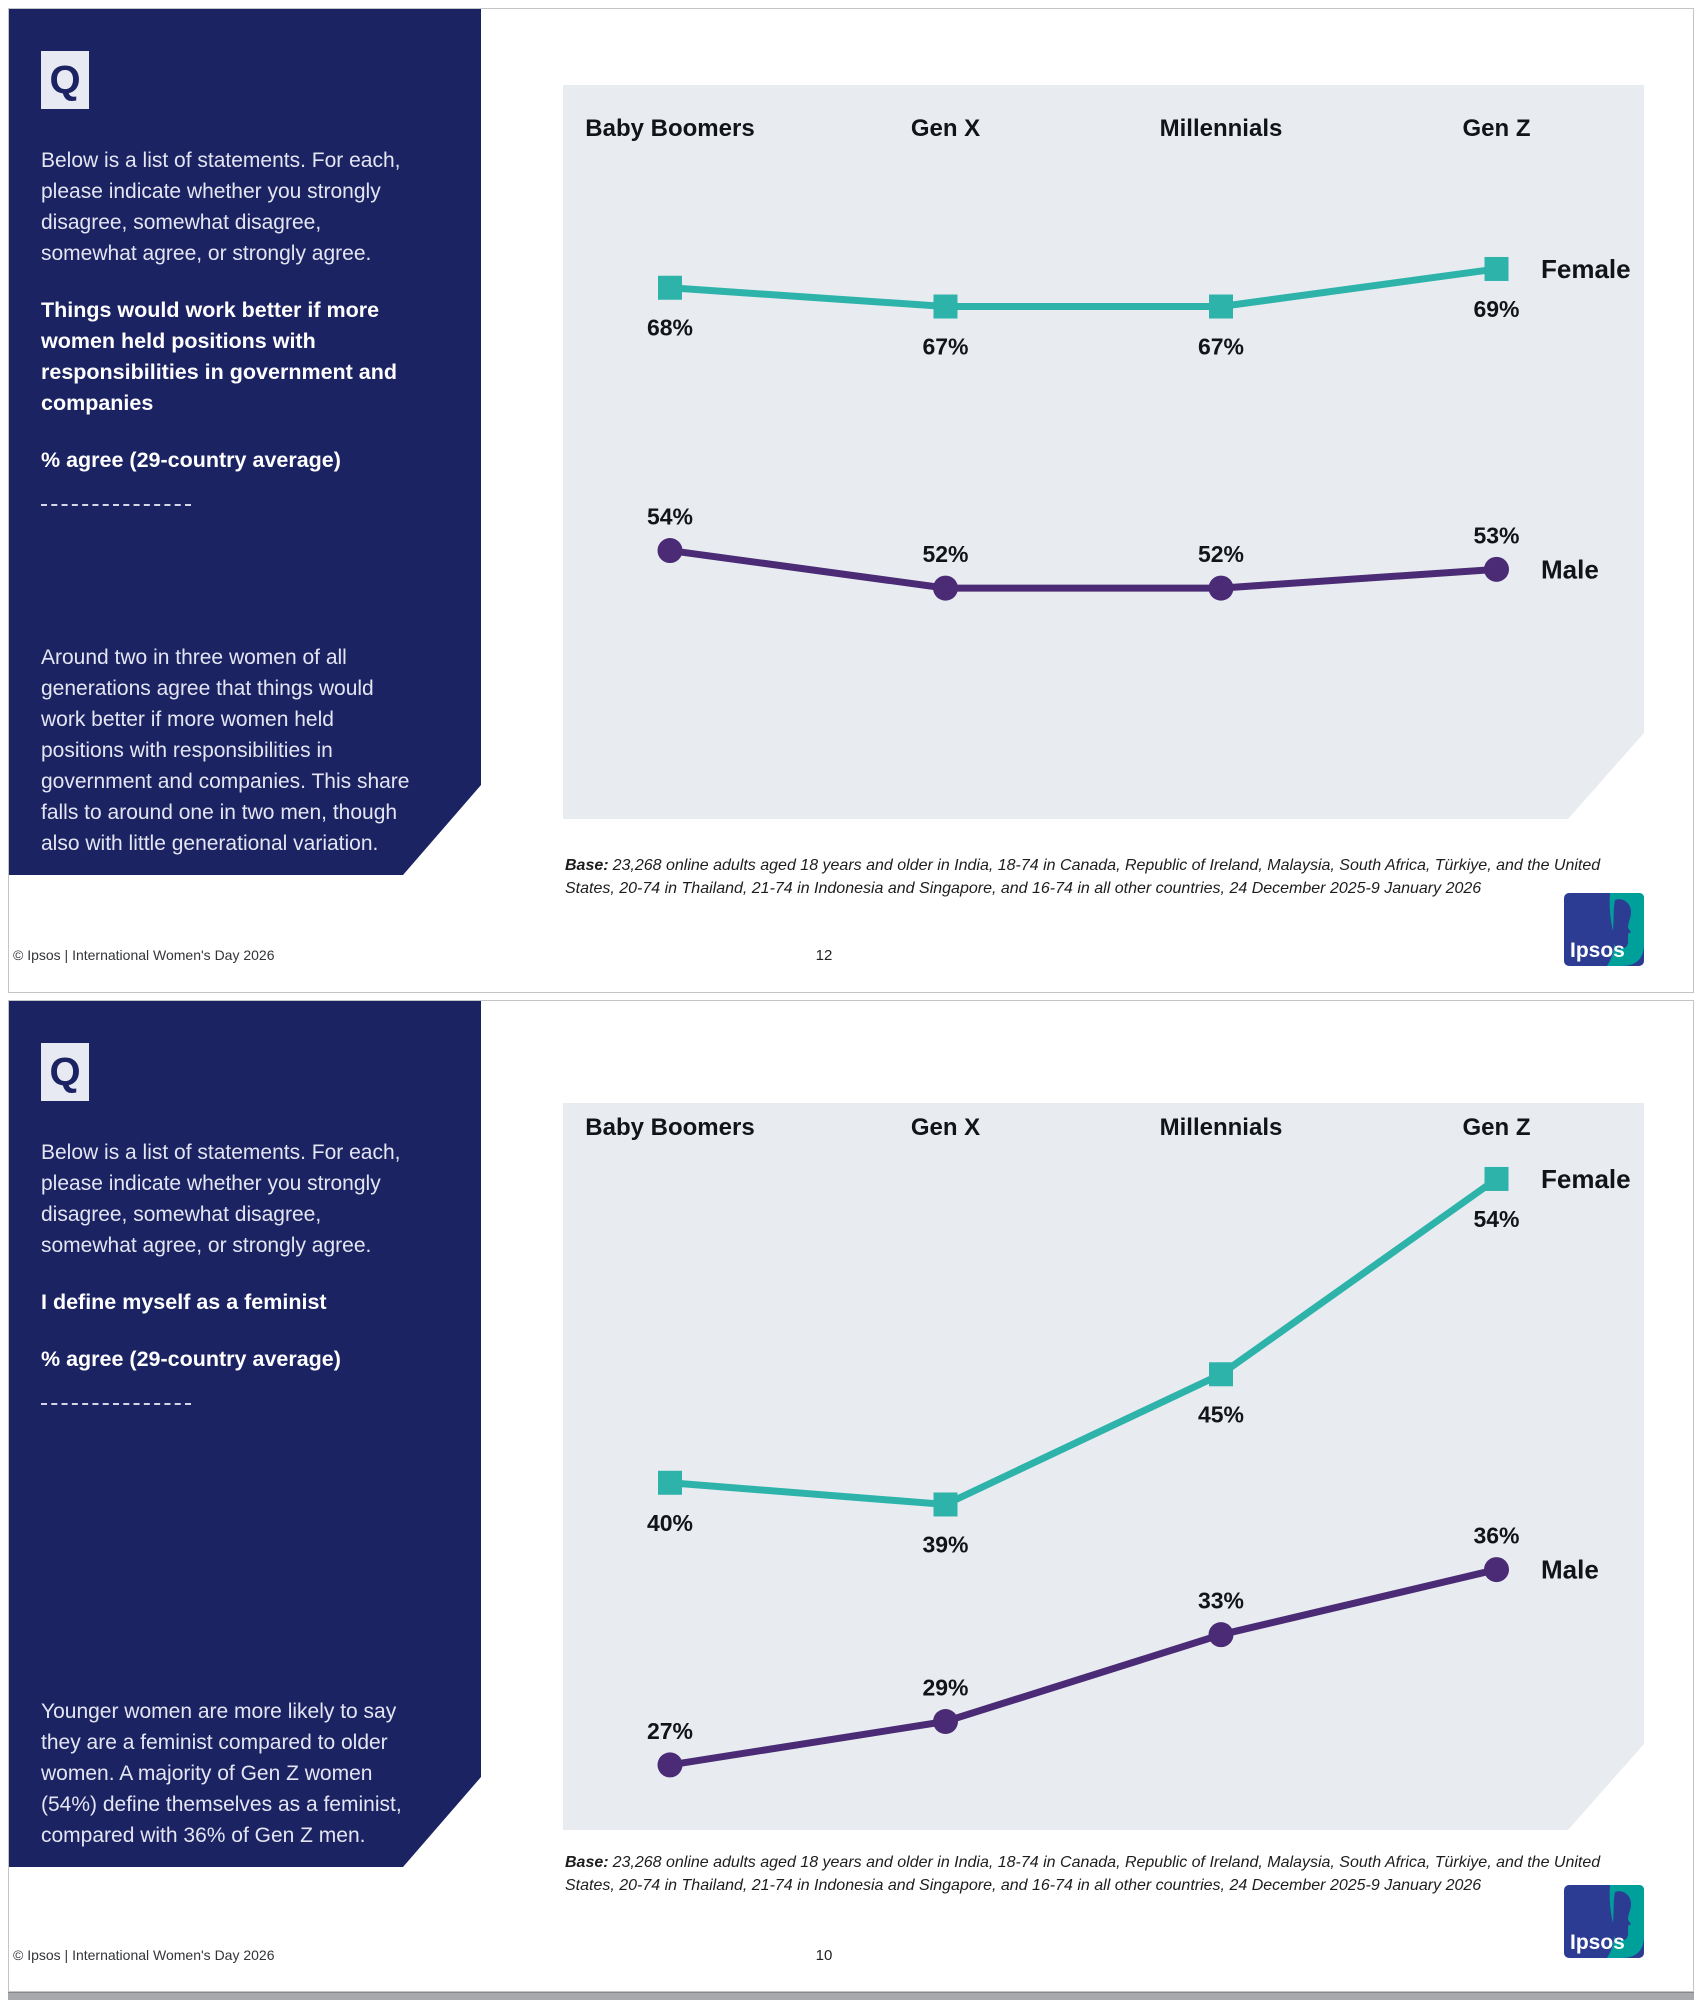  I want to click on statement-title: I define myself as a feminist, so click(184, 1302).